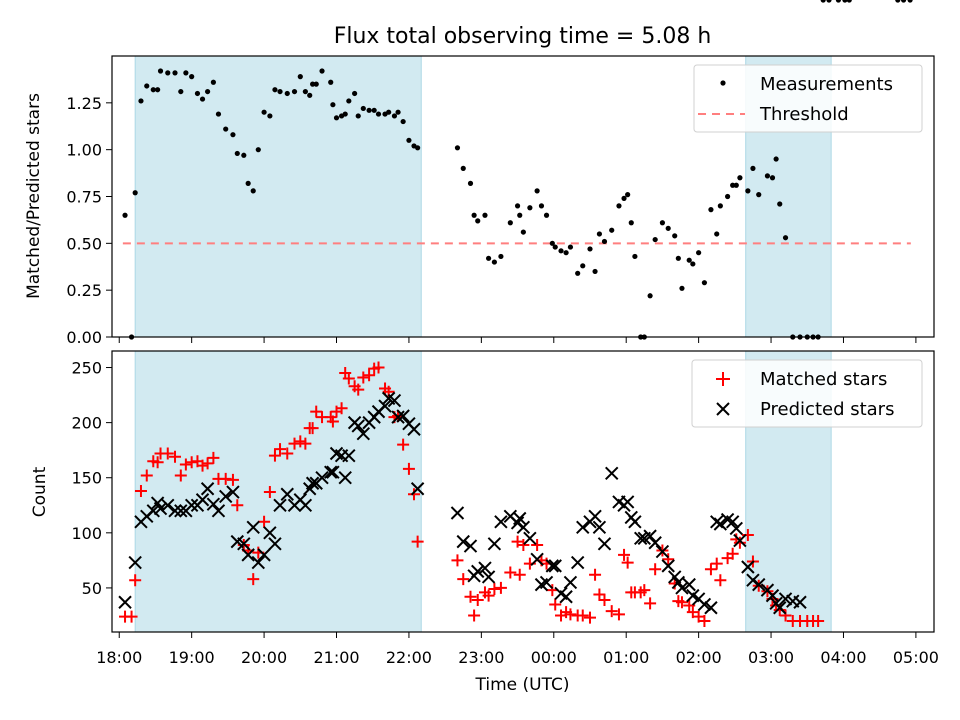 This screenshot has height=720, width=960. What do you see at coordinates (86, 423) in the screenshot?
I see `y-tick-label: 200` at bounding box center [86, 423].